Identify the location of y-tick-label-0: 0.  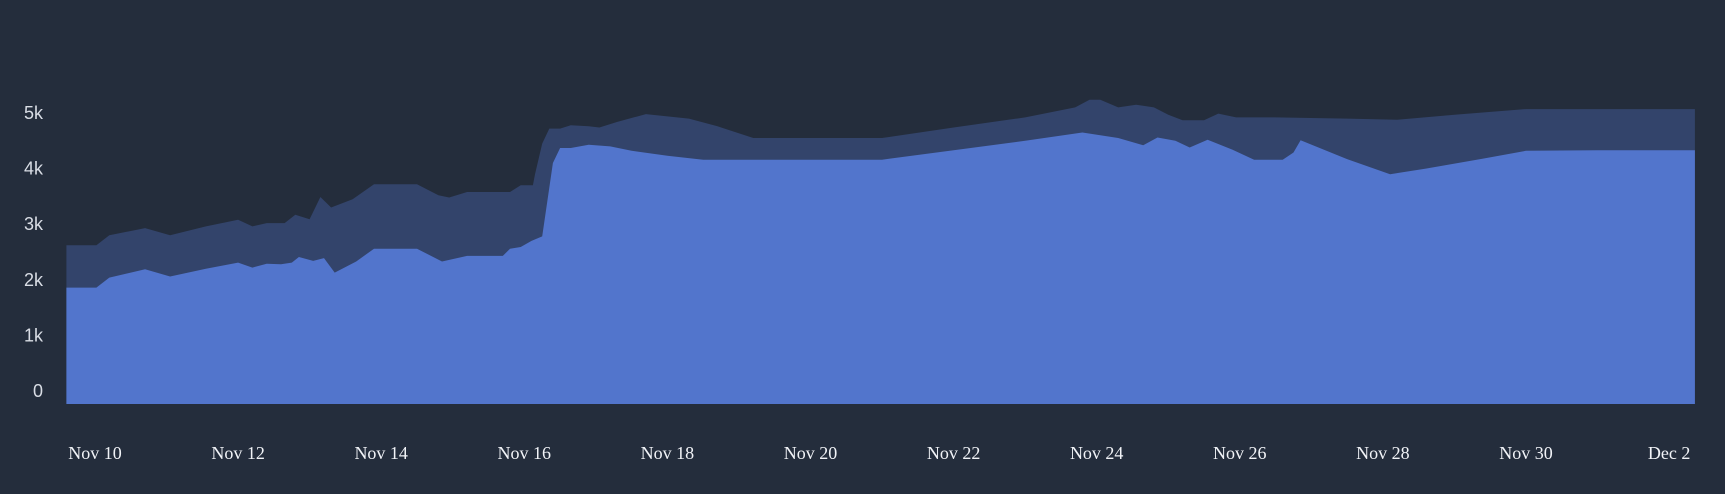
(38, 391).